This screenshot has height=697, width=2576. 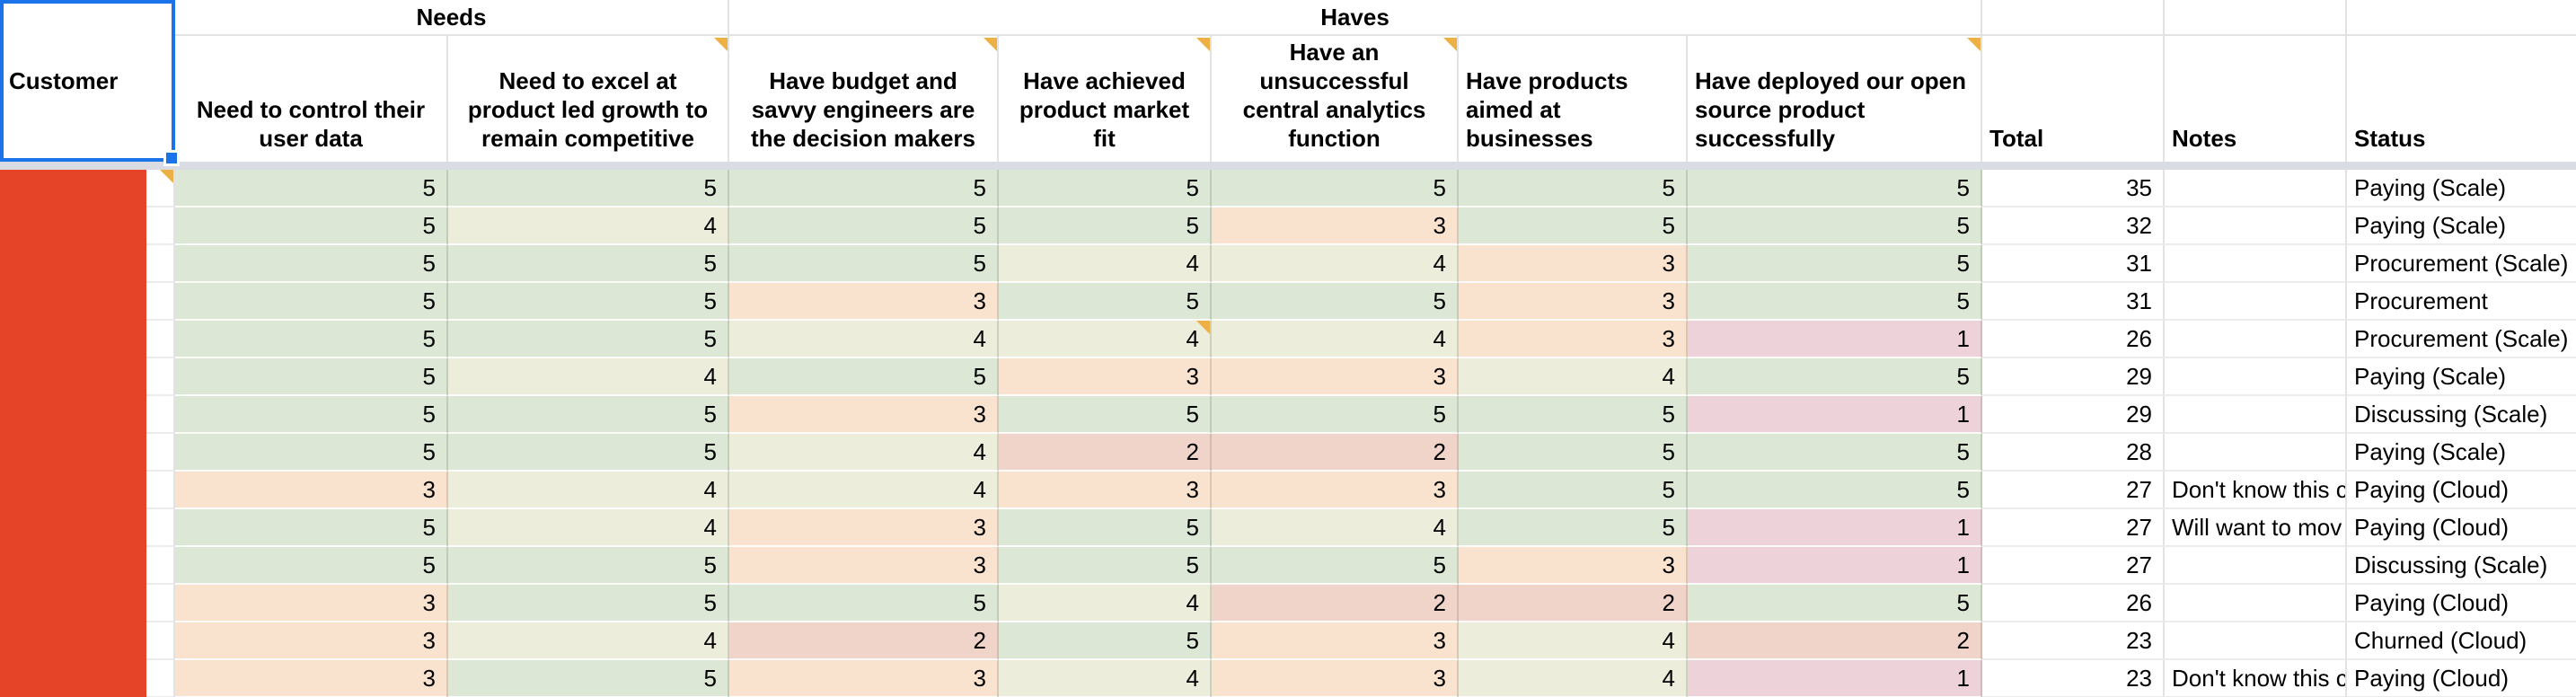 I want to click on customer-header-cell: Customer, so click(x=90, y=83).